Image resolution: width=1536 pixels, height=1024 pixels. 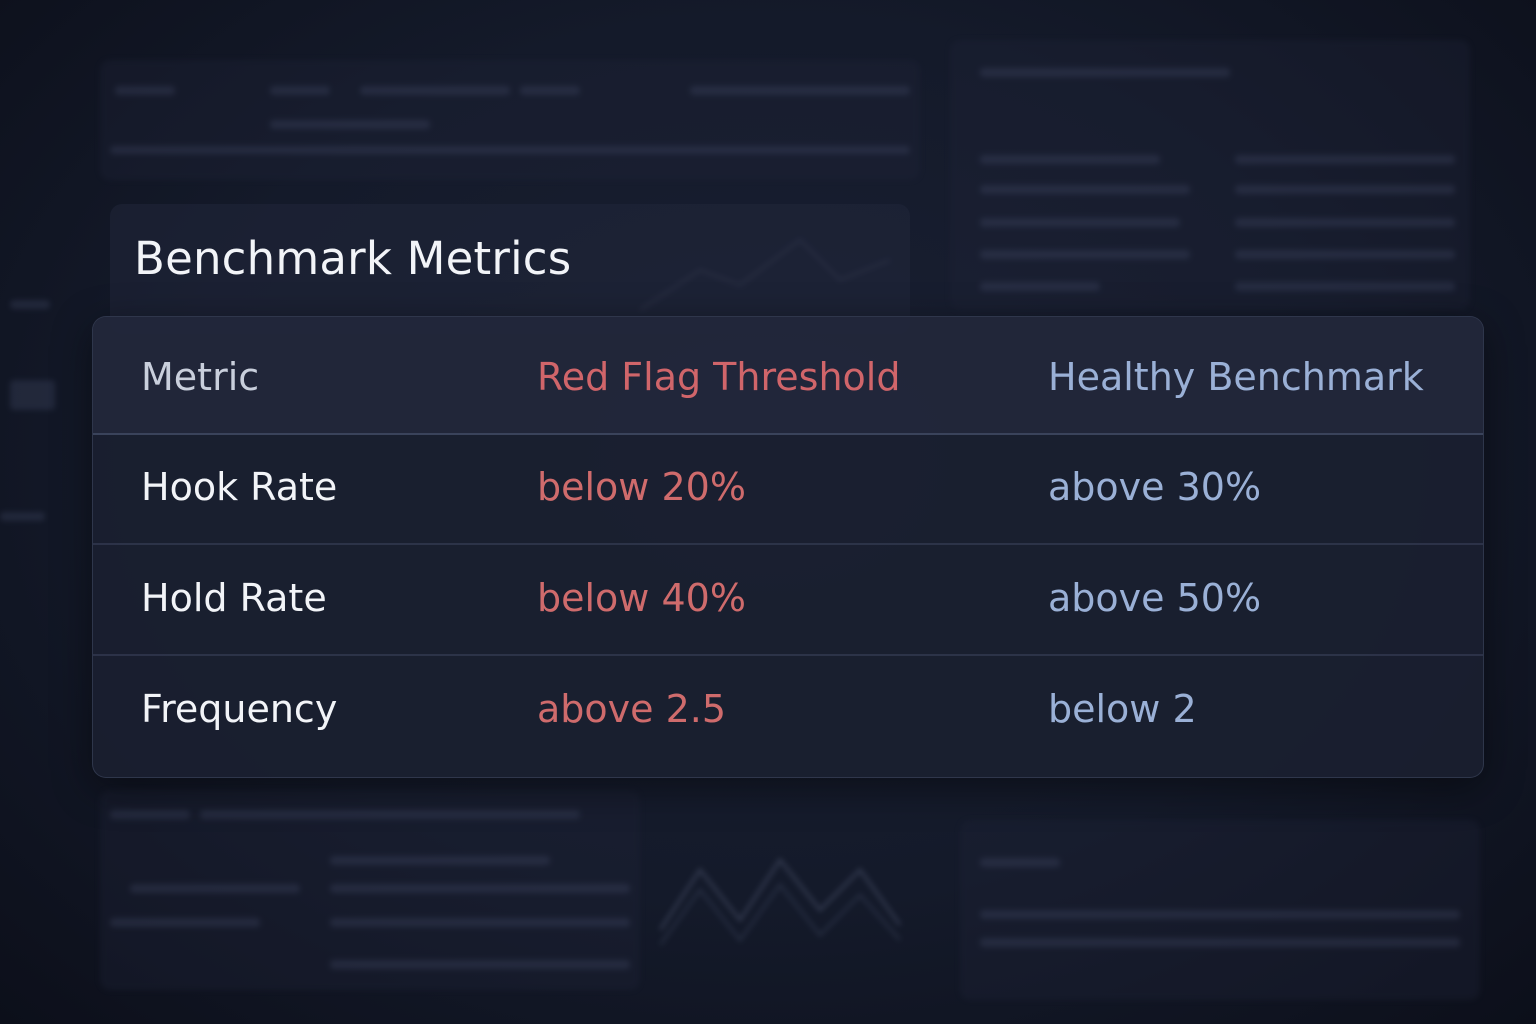 What do you see at coordinates (641, 598) in the screenshot?
I see `red-flag-value: below 40%` at bounding box center [641, 598].